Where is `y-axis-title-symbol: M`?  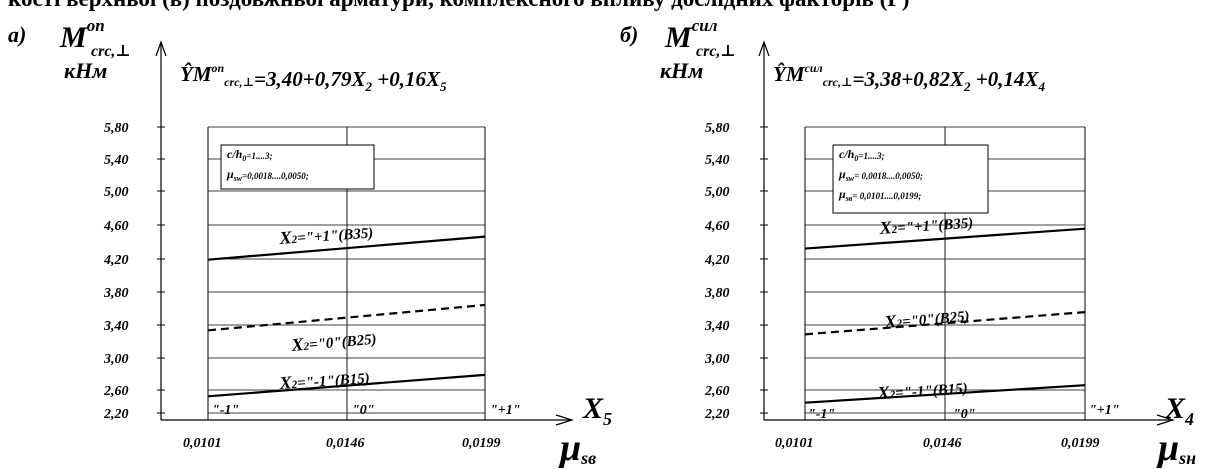 y-axis-title-symbol: M is located at coordinates (73, 37).